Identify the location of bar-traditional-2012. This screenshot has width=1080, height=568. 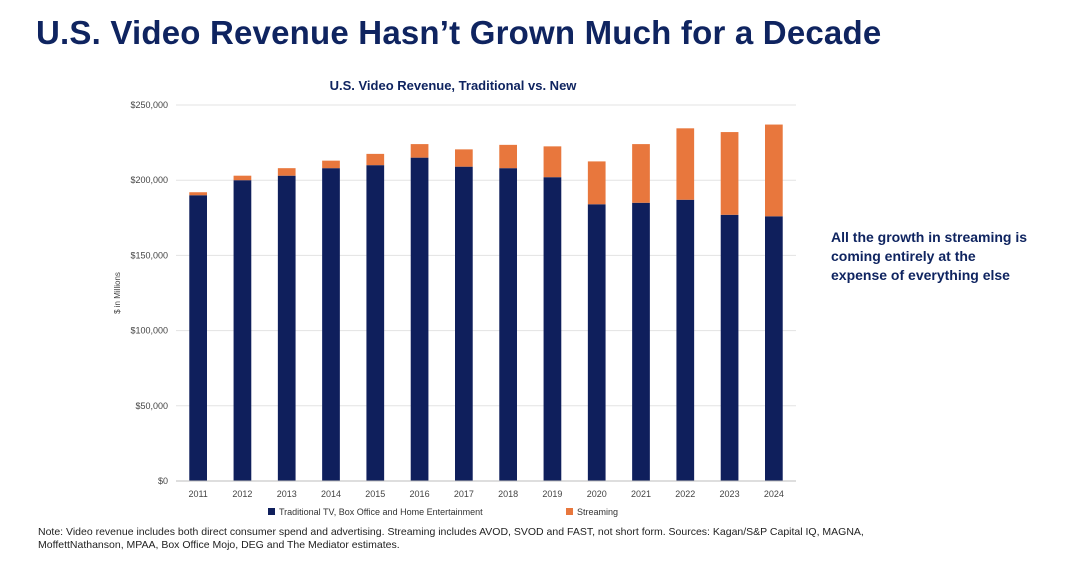
(242, 330).